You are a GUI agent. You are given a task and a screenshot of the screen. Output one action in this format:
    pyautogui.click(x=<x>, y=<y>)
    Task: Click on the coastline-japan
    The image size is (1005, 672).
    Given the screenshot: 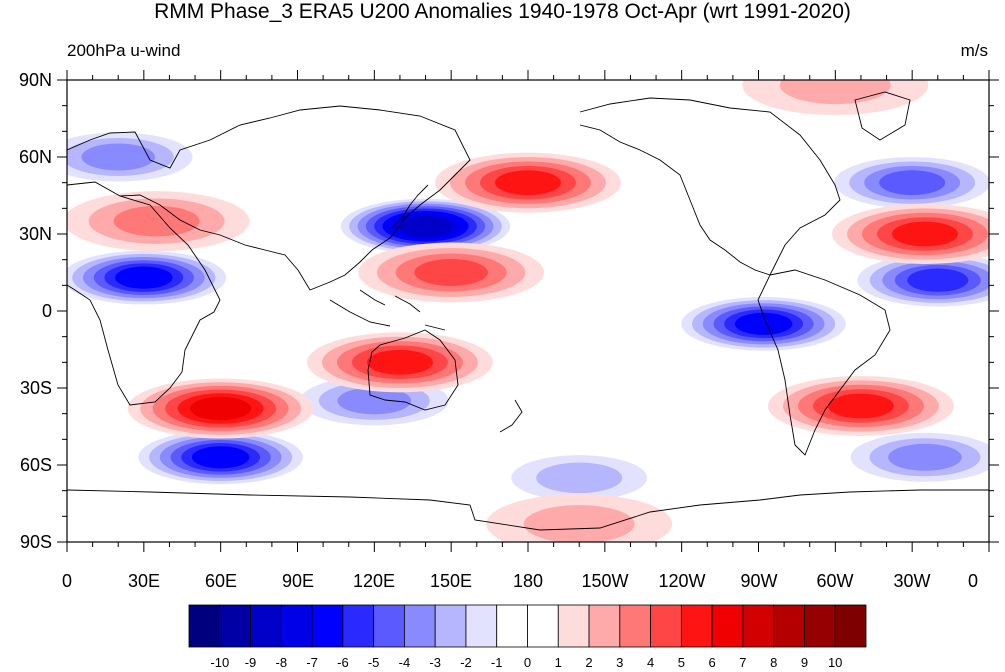 What is the action you would take?
    pyautogui.click(x=410, y=206)
    